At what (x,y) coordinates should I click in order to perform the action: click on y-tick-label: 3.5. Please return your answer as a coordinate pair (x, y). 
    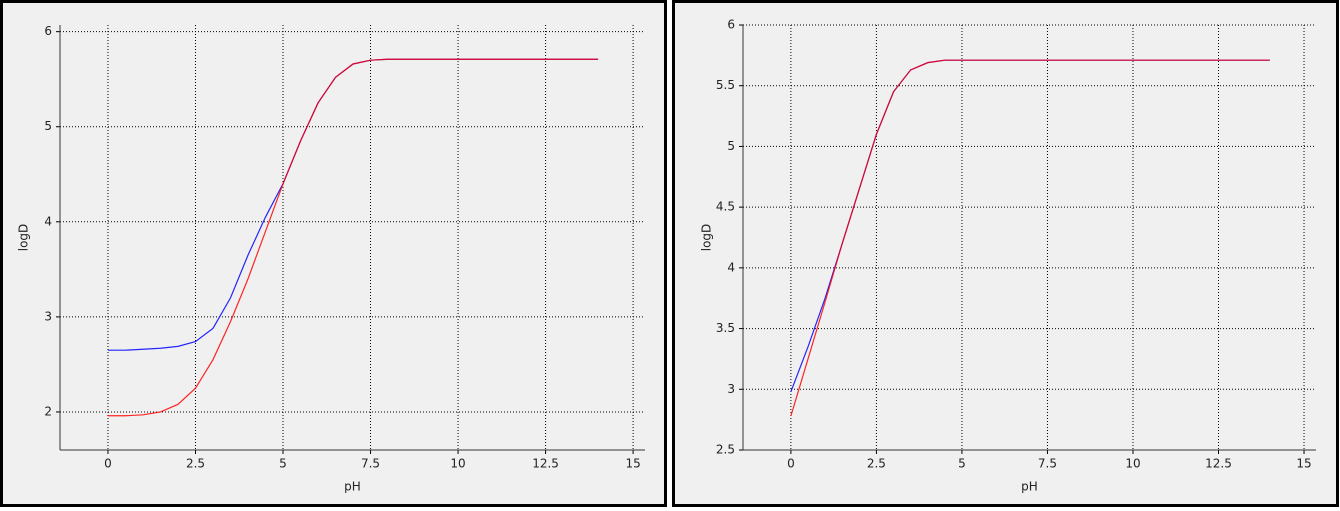
    Looking at the image, I should click on (725, 328).